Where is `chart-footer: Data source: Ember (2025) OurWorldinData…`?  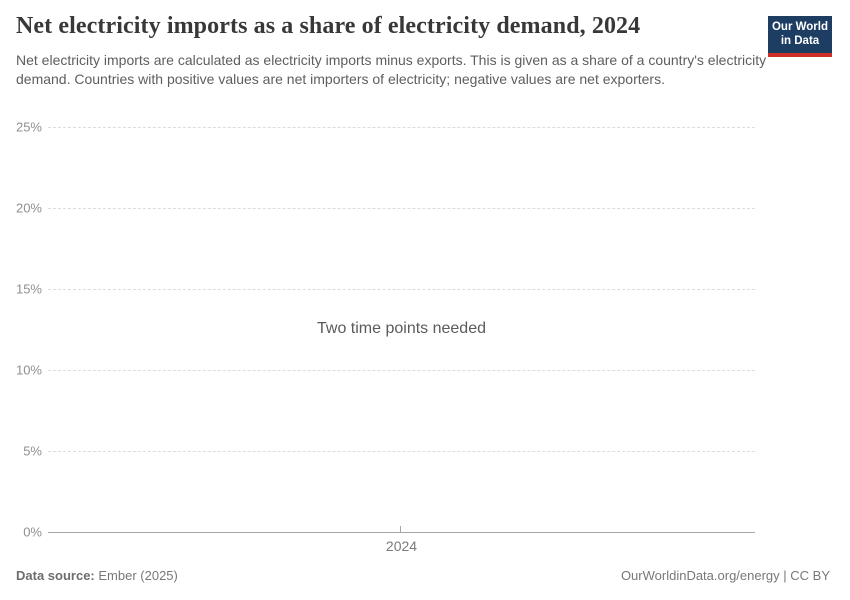 chart-footer: Data source: Ember (2025) OurWorldinData… is located at coordinates (423, 575).